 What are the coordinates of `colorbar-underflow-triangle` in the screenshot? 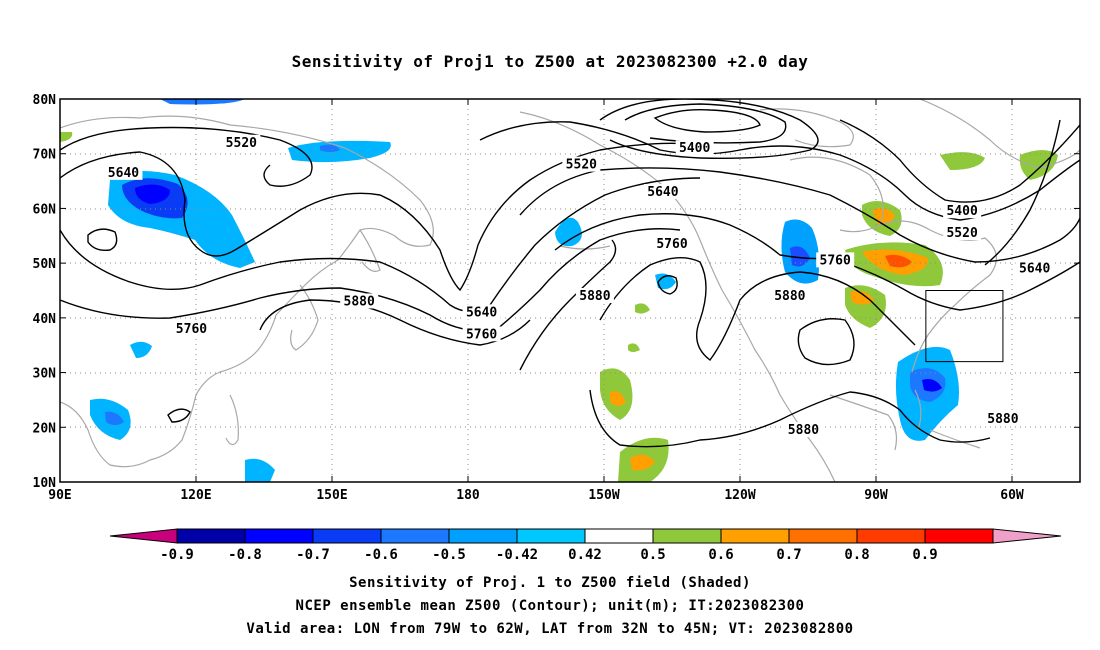 It's located at (143, 536).